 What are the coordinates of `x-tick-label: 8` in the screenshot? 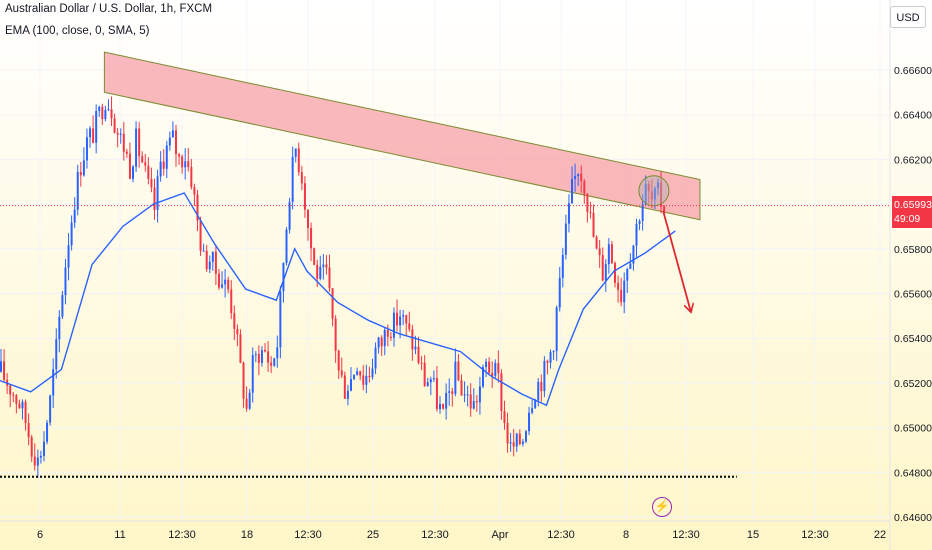 It's located at (626, 535).